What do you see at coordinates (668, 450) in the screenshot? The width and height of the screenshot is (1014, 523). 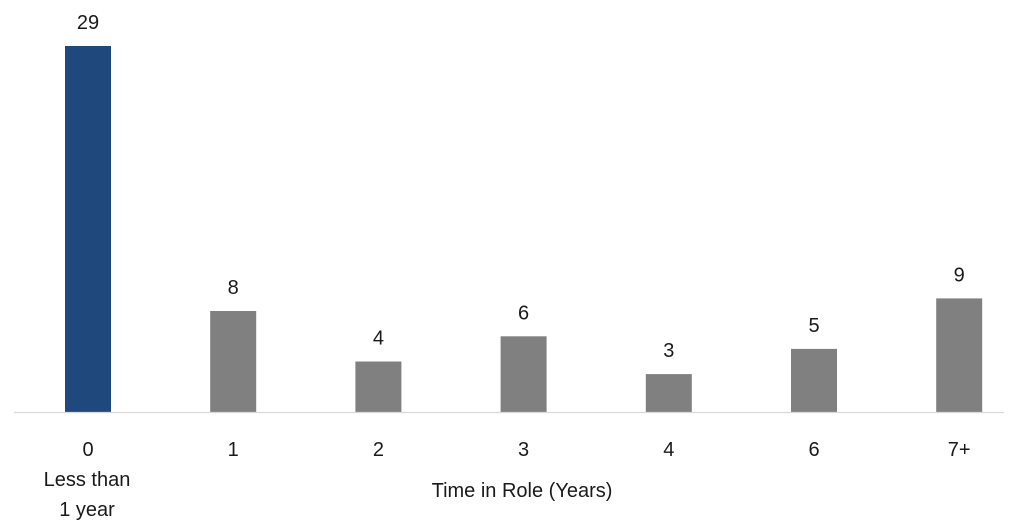 I see `x-tick-label-4: 4` at bounding box center [668, 450].